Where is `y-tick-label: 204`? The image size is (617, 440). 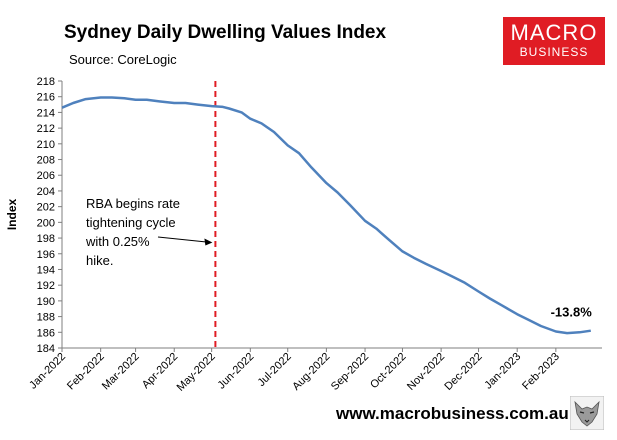 y-tick-label: 204 is located at coordinates (46, 192).